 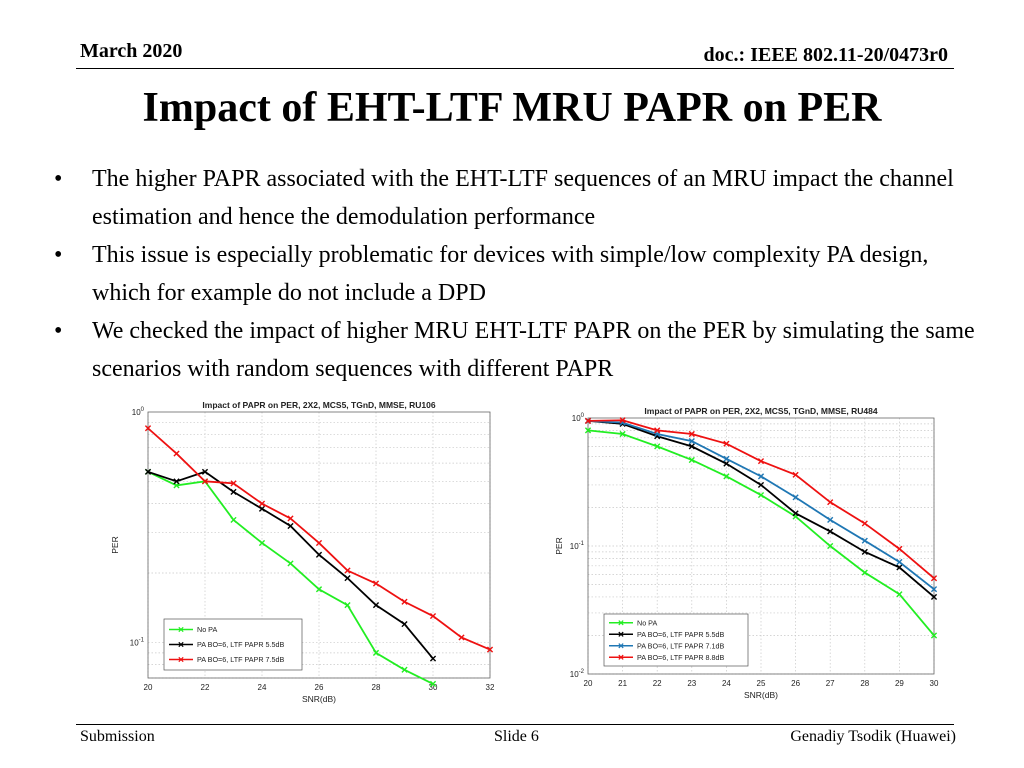 I want to click on legend-label: PA BO=6, LTF PAPR 7.5dB, so click(x=240, y=659).